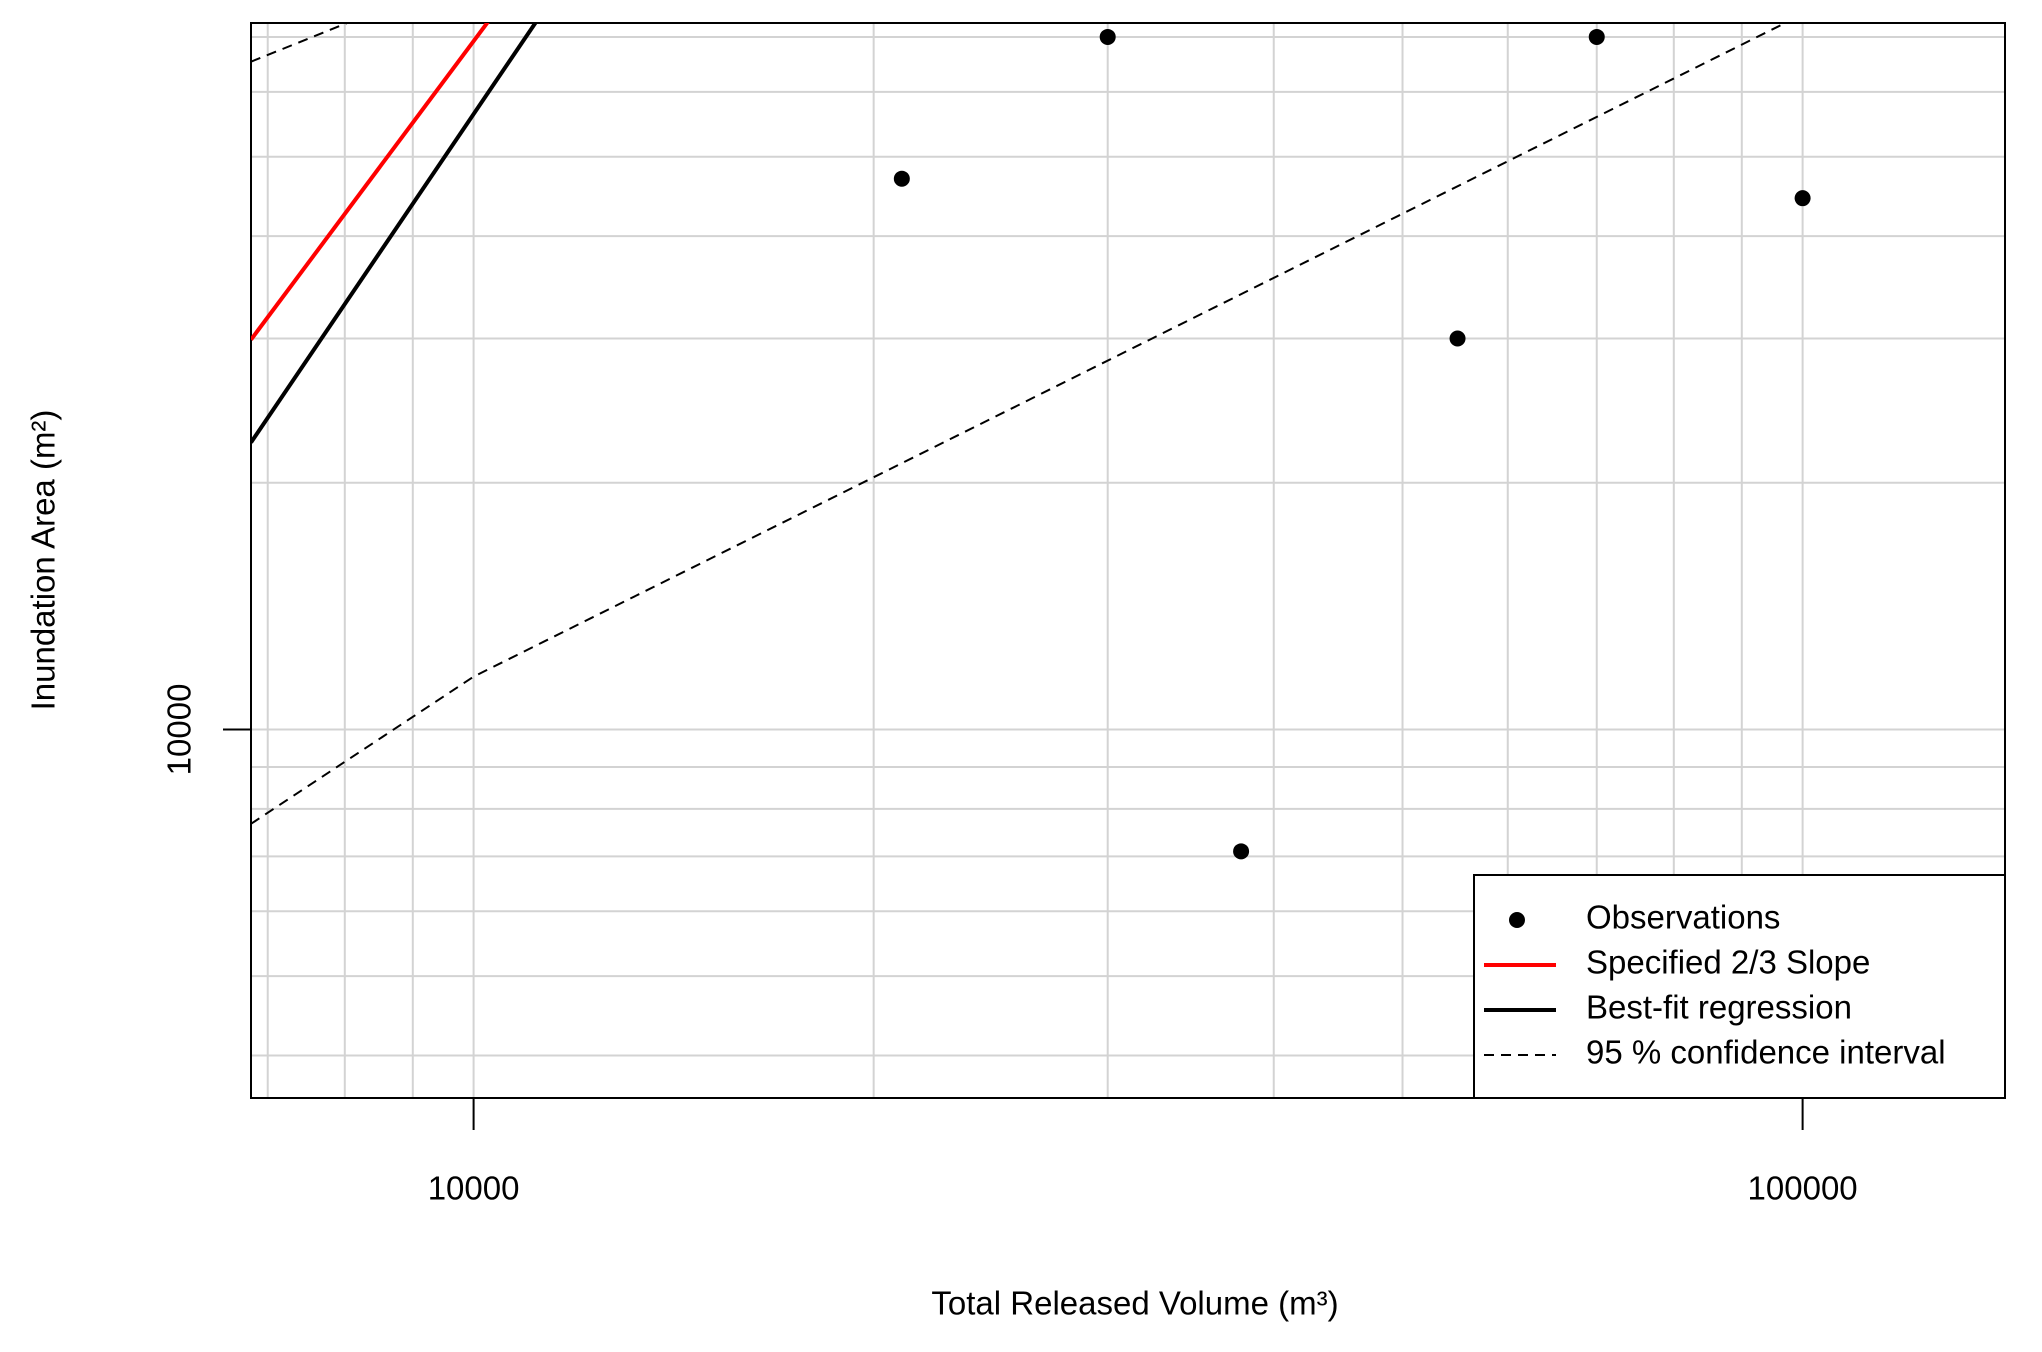 This screenshot has width=2042, height=1352. Describe the element at coordinates (1517, 920) in the screenshot. I see `legend-symbol` at that location.